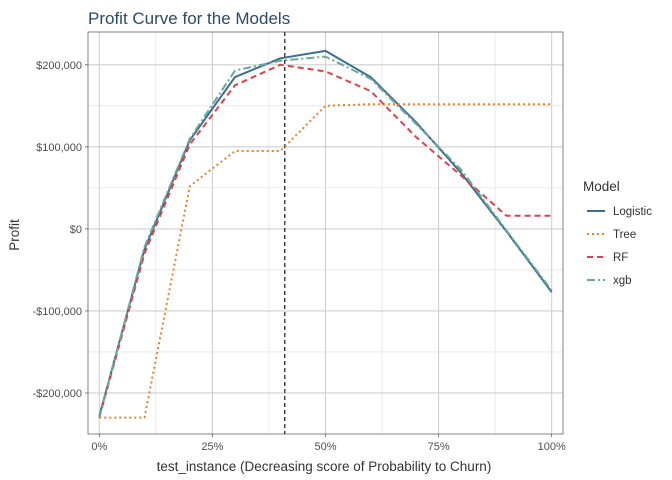  Describe the element at coordinates (601, 186) in the screenshot. I see `legend-title: Model` at that location.